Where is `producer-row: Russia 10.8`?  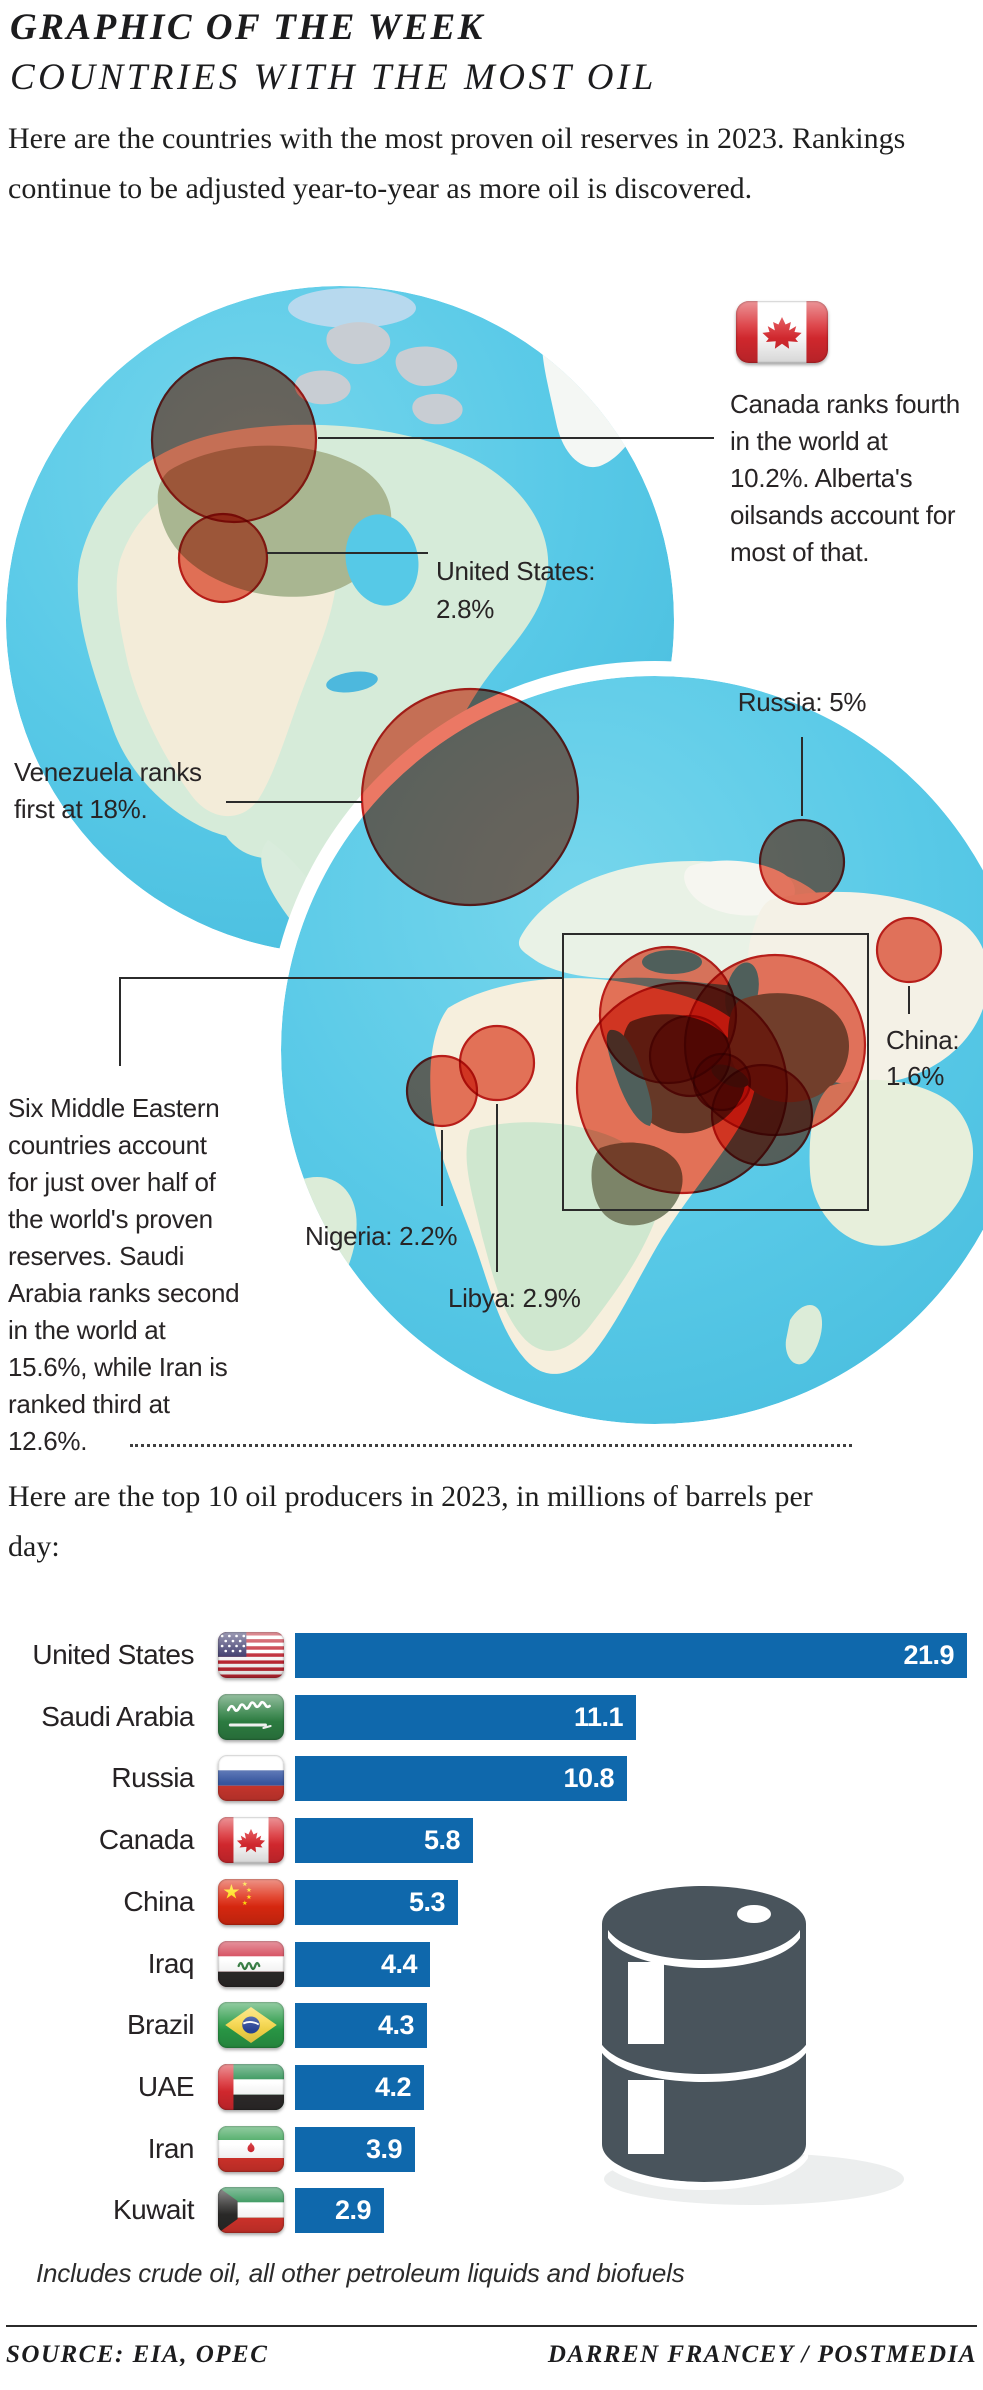 producer-row: Russia 10.8 is located at coordinates (491, 1778).